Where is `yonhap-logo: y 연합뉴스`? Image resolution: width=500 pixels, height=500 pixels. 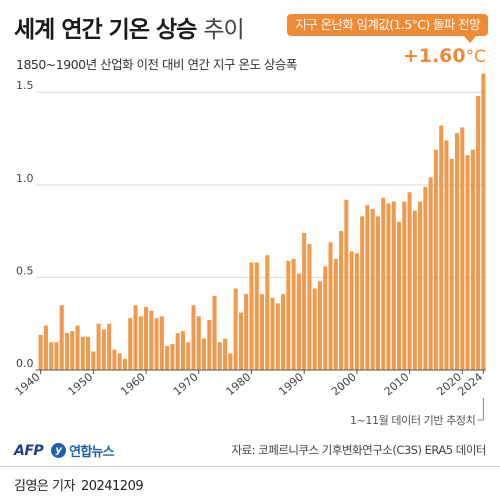 yonhap-logo: y 연합뉴스 is located at coordinates (83, 450).